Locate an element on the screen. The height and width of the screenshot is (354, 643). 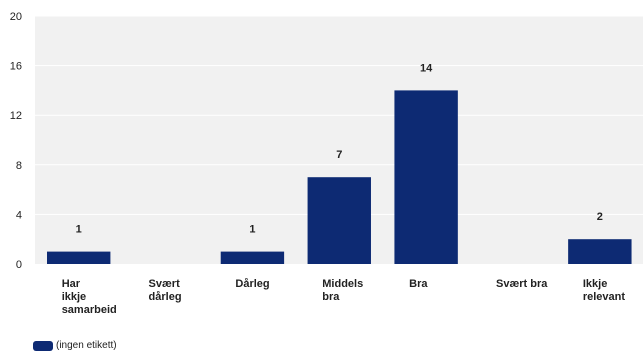
legend-label: (ingen etikett) is located at coordinates (86, 345).